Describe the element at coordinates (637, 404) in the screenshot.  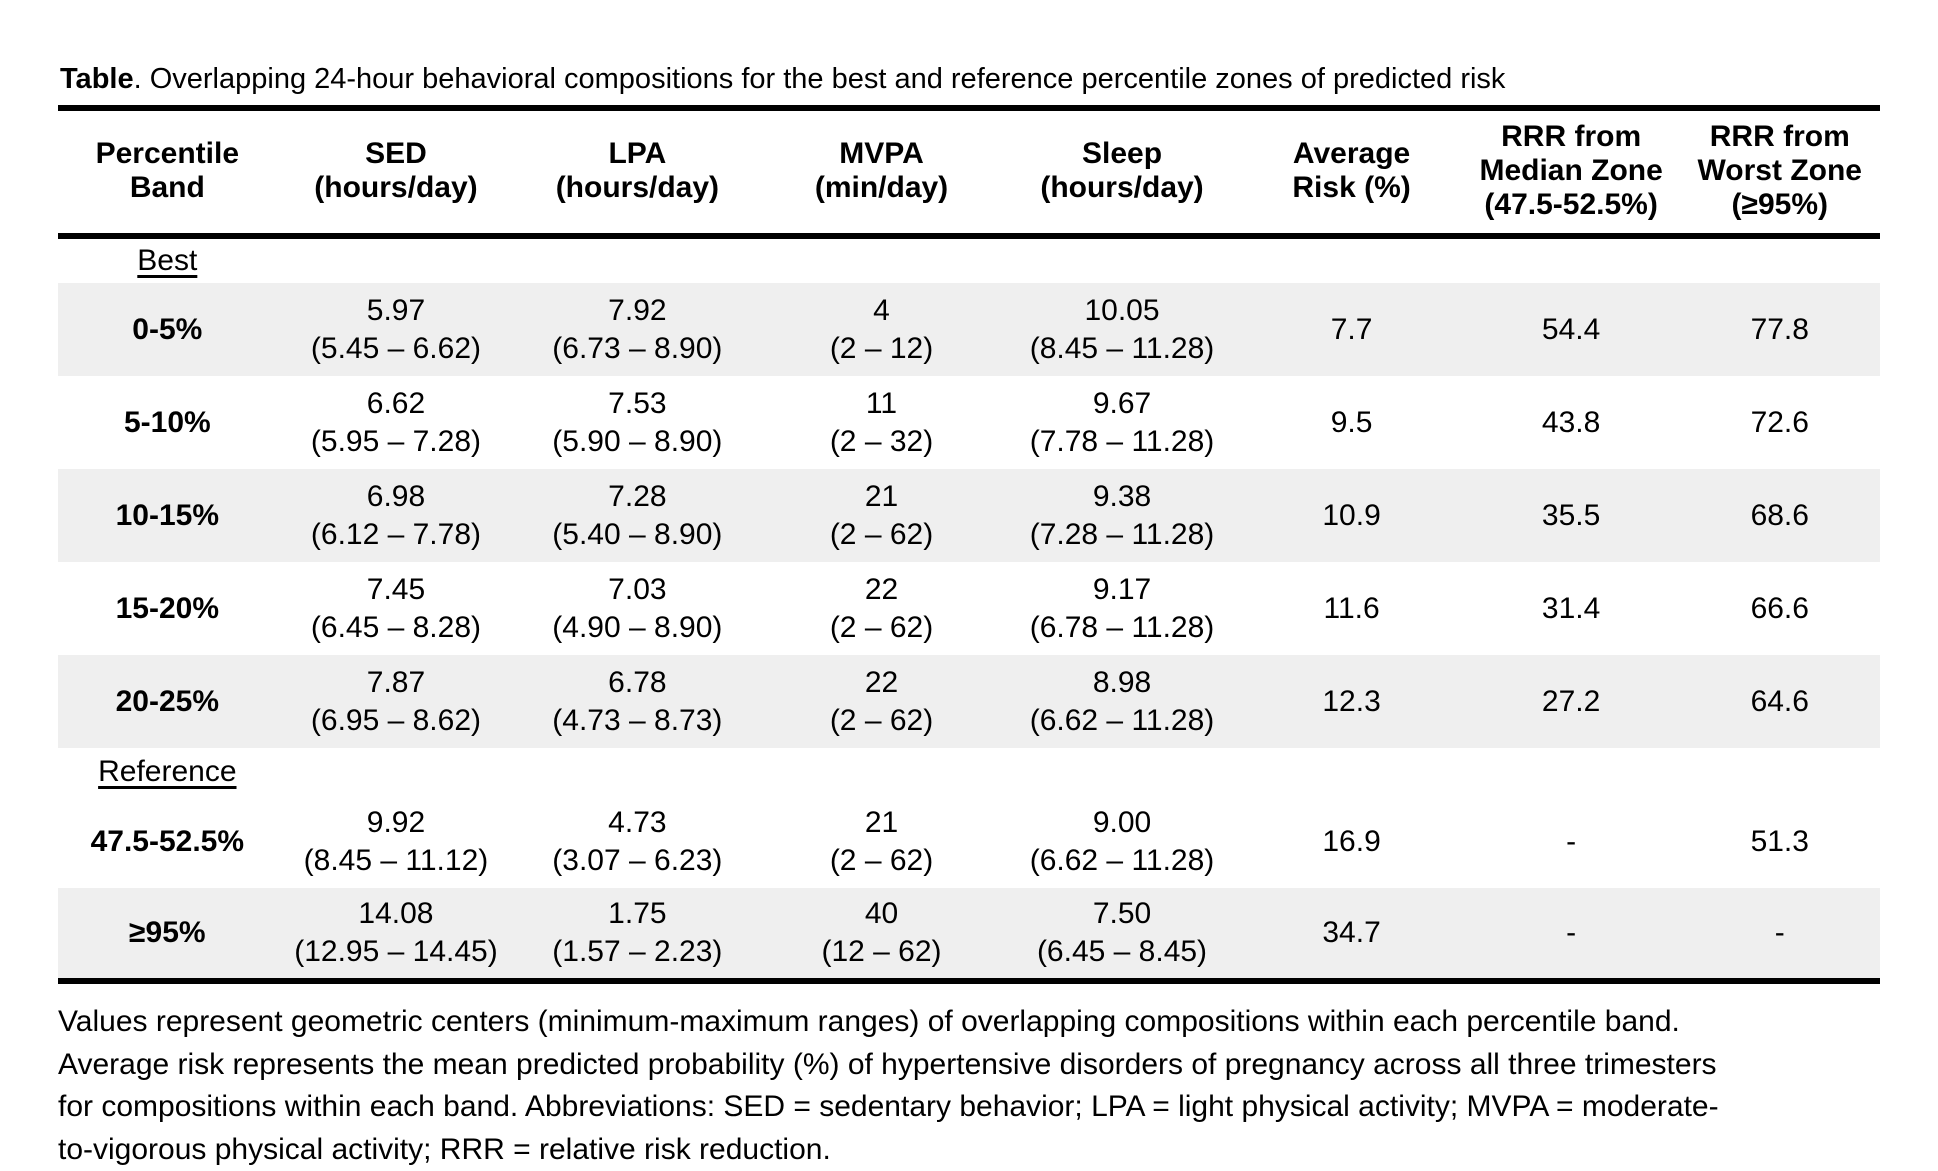
I see `cell-value: 7.53` at that location.